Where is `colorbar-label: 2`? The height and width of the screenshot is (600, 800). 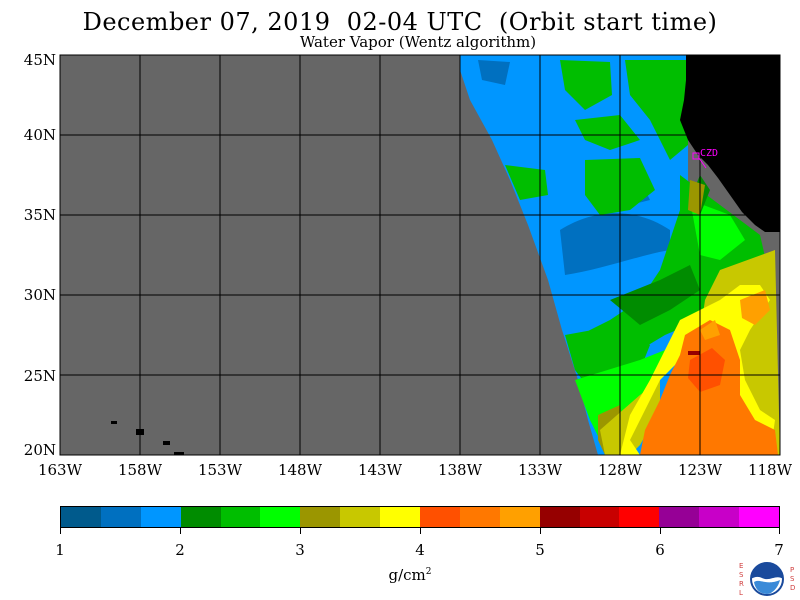 colorbar-label: 2 is located at coordinates (180, 550).